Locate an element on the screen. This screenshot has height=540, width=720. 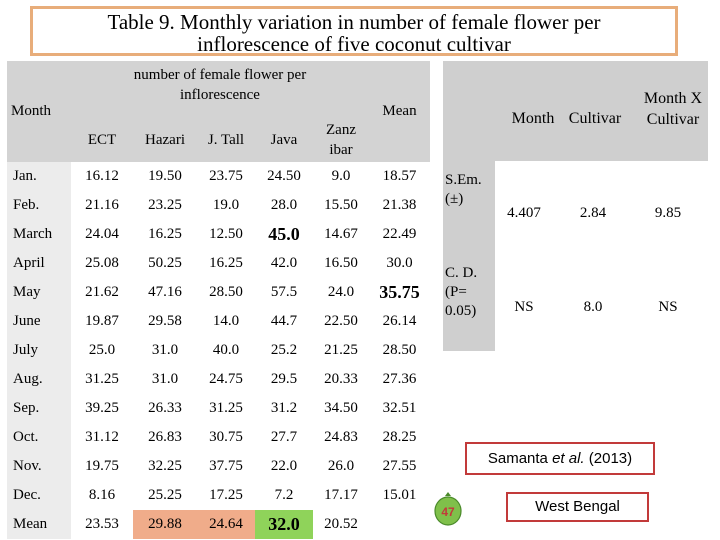
table-row: Aug. 31.25 31.0 24.75 29.5 20.33 27.36 is located at coordinates (218, 379).